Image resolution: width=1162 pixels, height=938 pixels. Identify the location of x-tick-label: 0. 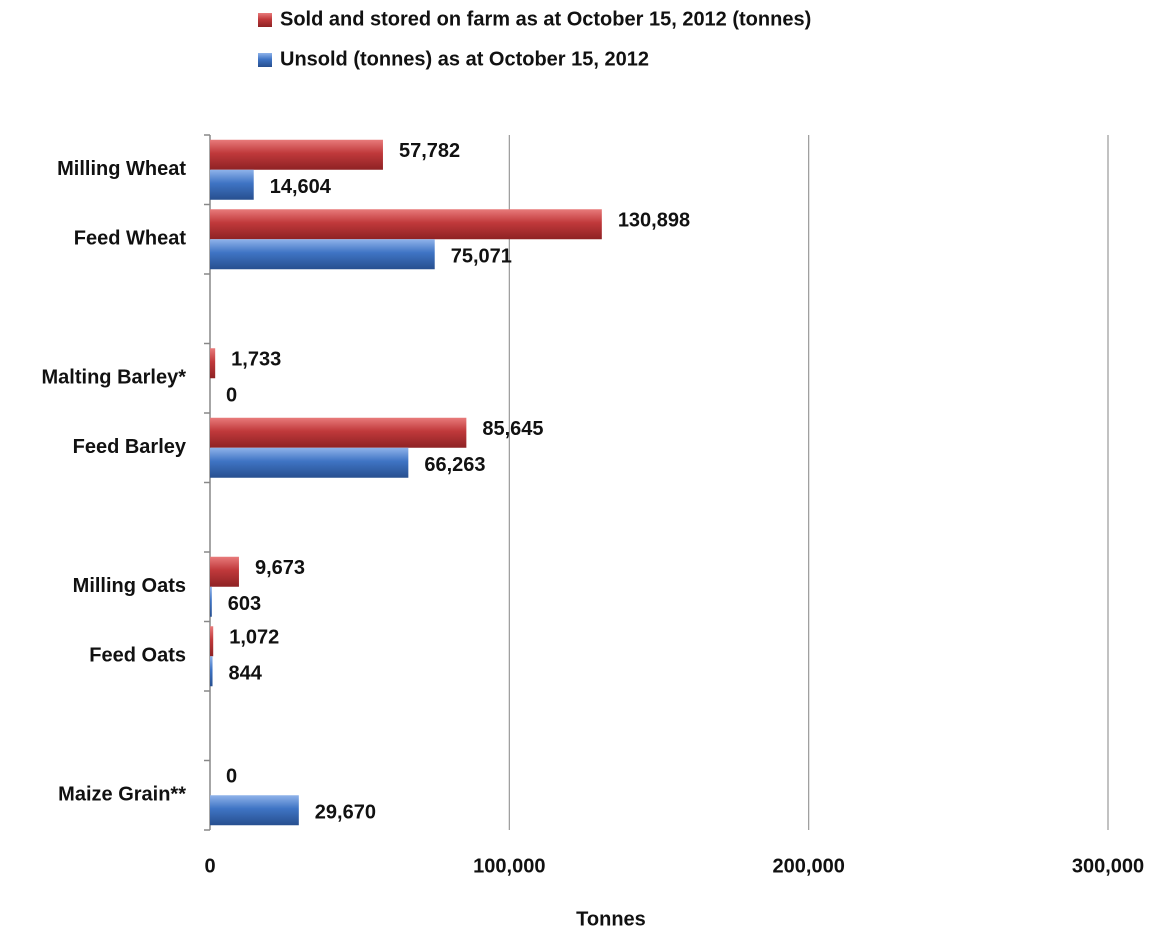
(209, 866).